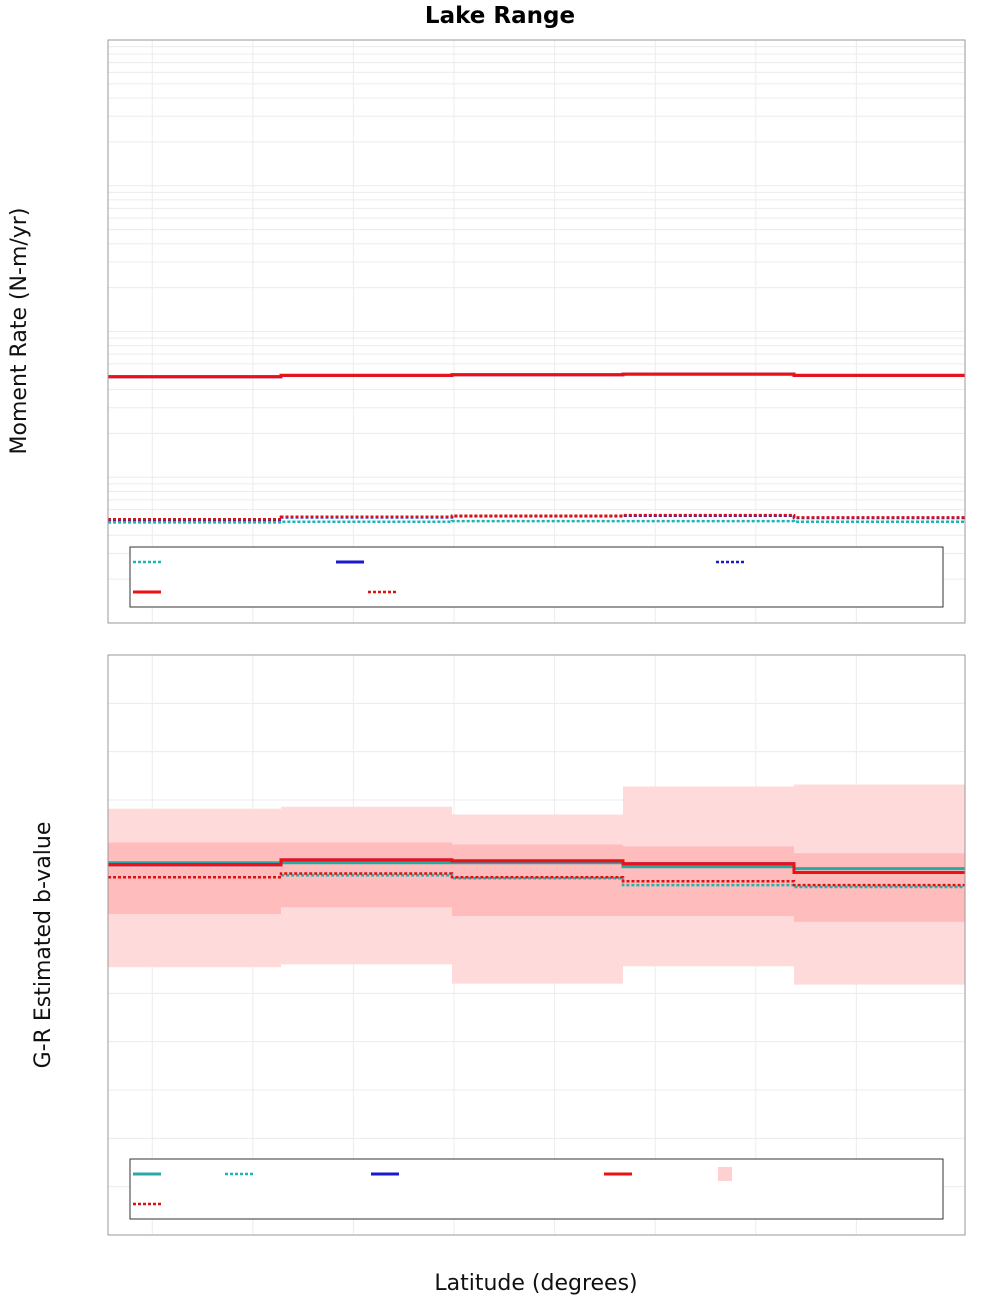 Image resolution: width=1000 pixels, height=1300 pixels. I want to click on b-value-series, so click(536, 873).